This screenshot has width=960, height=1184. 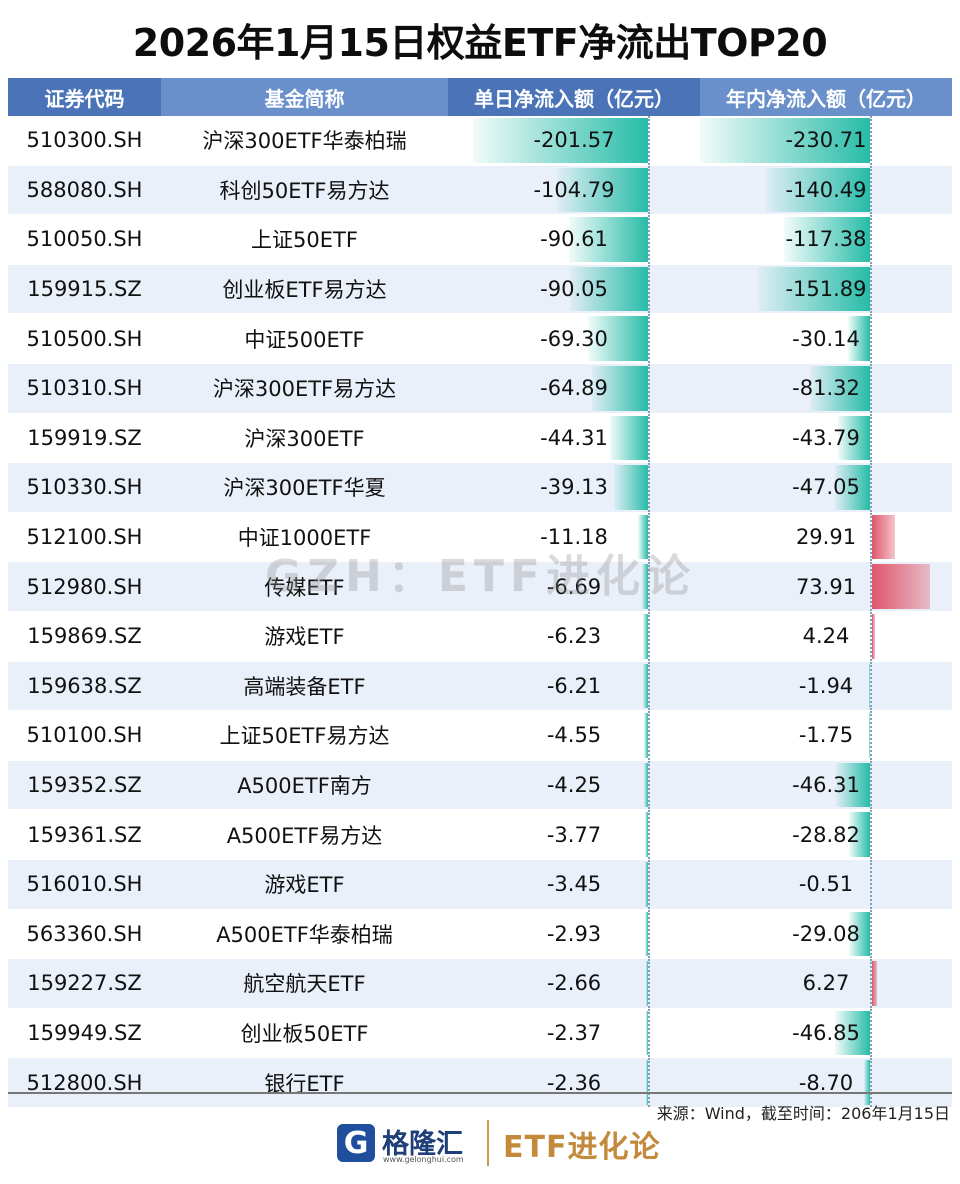 I want to click on fund-code: 510500.SH, so click(x=84, y=338).